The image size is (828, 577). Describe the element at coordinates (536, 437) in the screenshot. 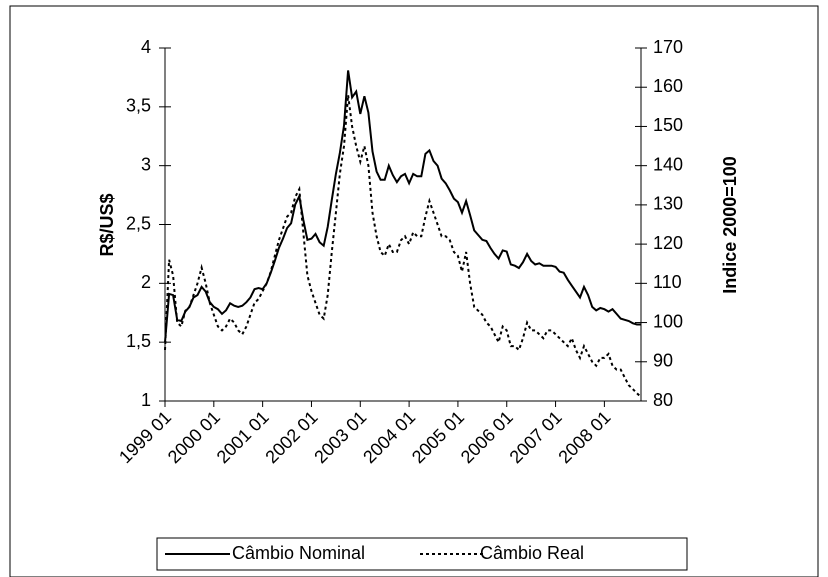

I see `x-tick-label: 2007 01` at that location.